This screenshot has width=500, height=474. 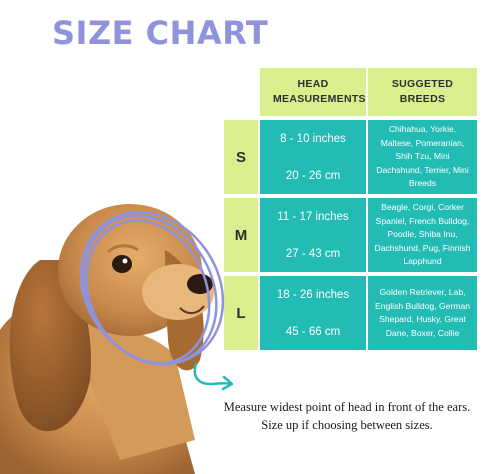 I want to click on measurement-inches: 11 - 17 inches, so click(x=313, y=217).